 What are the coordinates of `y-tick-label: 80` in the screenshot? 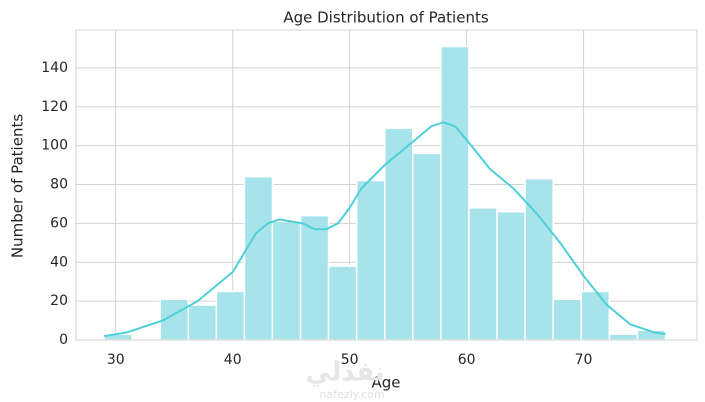 It's located at (59, 185).